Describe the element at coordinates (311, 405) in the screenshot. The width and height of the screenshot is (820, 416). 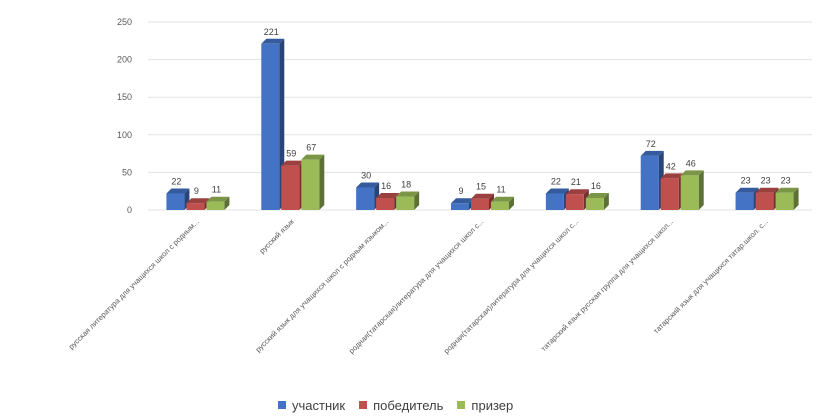
I see `legend-item: участник` at that location.